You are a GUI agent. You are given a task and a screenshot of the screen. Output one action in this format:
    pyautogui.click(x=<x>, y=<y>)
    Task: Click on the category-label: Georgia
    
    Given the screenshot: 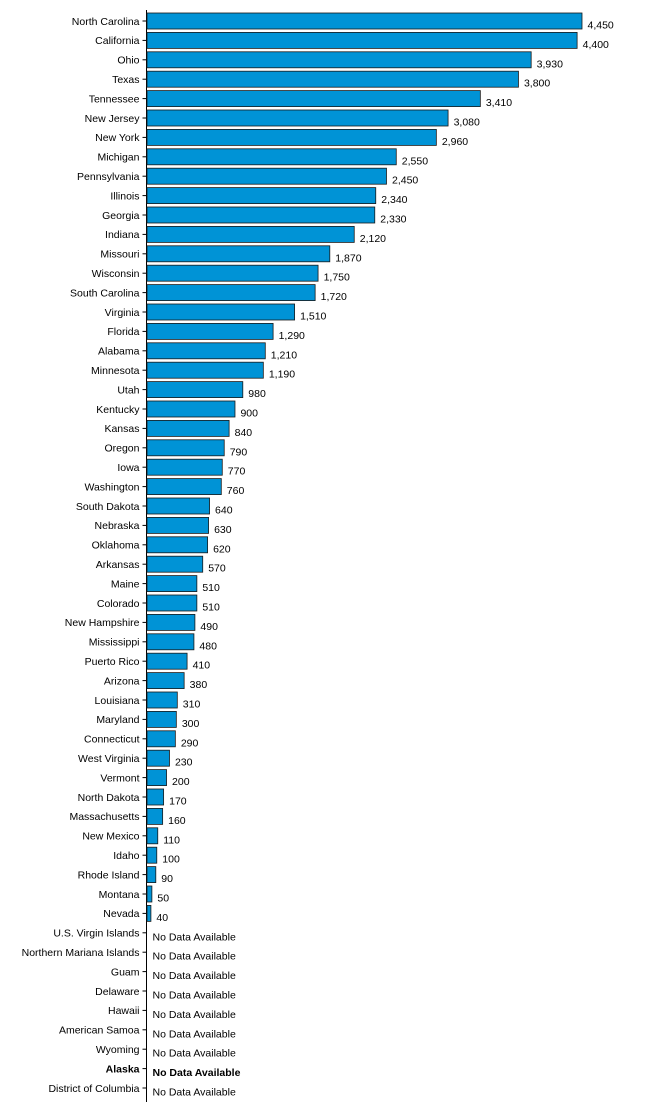 What is the action you would take?
    pyautogui.click(x=121, y=216)
    